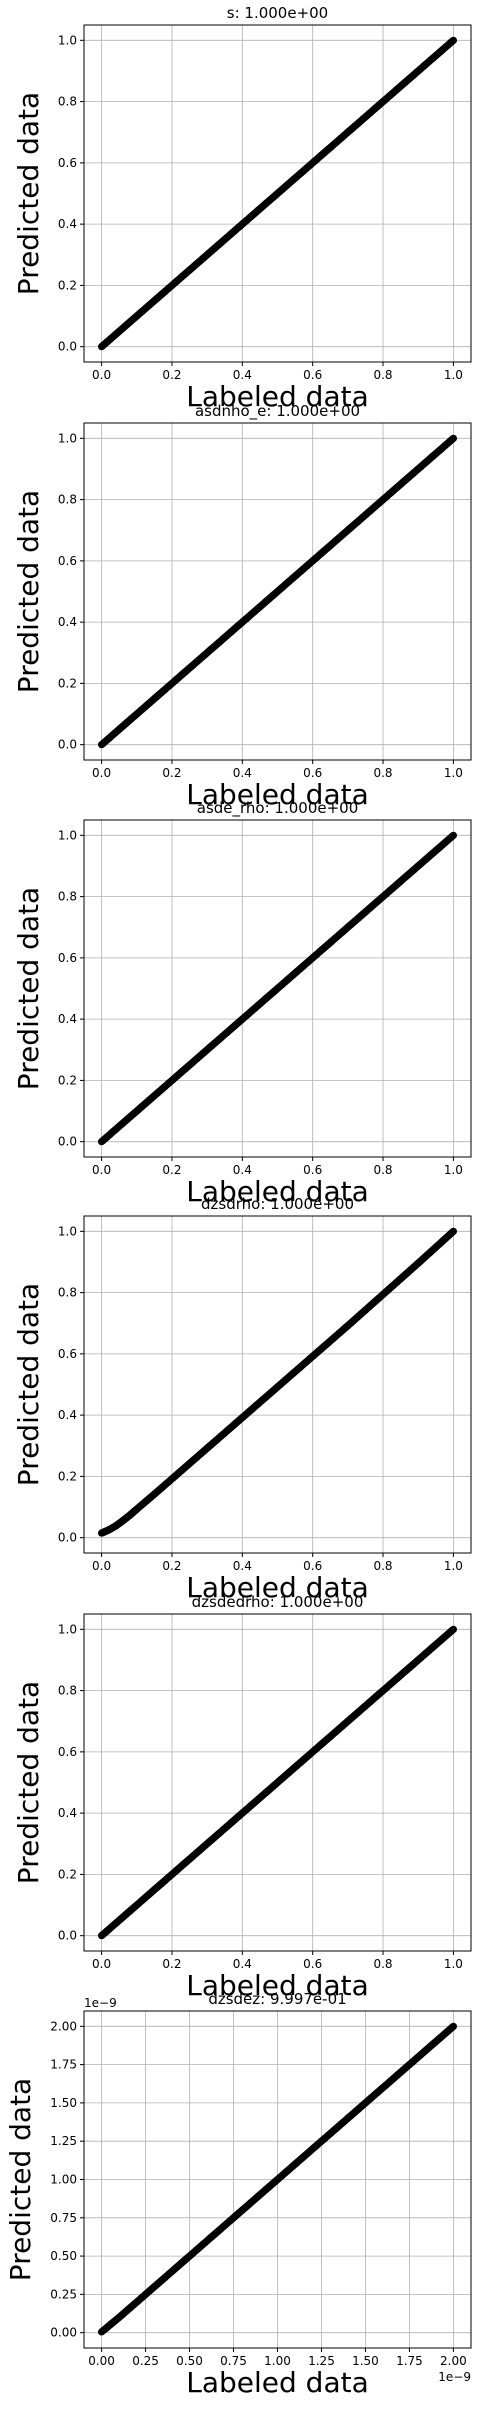 This screenshot has height=2409, width=481. Describe the element at coordinates (63, 2141) in the screenshot. I see `y-tick-label: 1.25` at that location.